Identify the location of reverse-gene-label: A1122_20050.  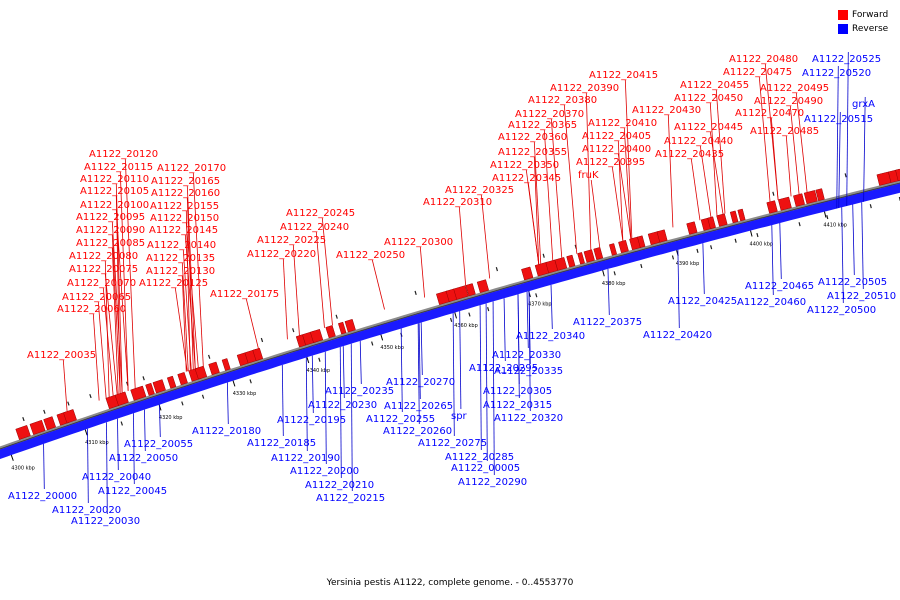
(143, 458).